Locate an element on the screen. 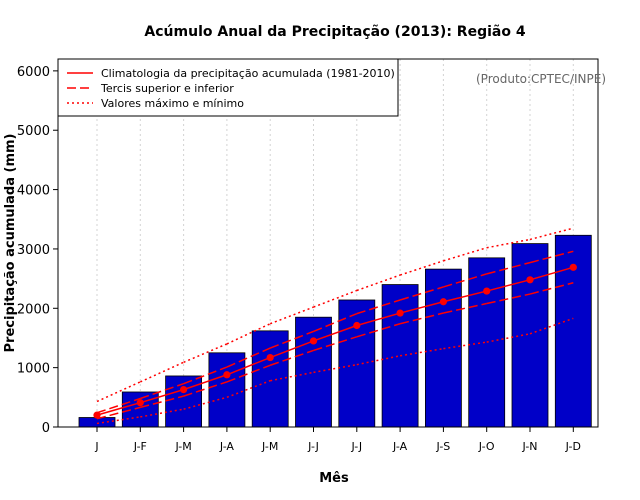 The image size is (640, 500). y-tick-label: 3000 is located at coordinates (33, 250).